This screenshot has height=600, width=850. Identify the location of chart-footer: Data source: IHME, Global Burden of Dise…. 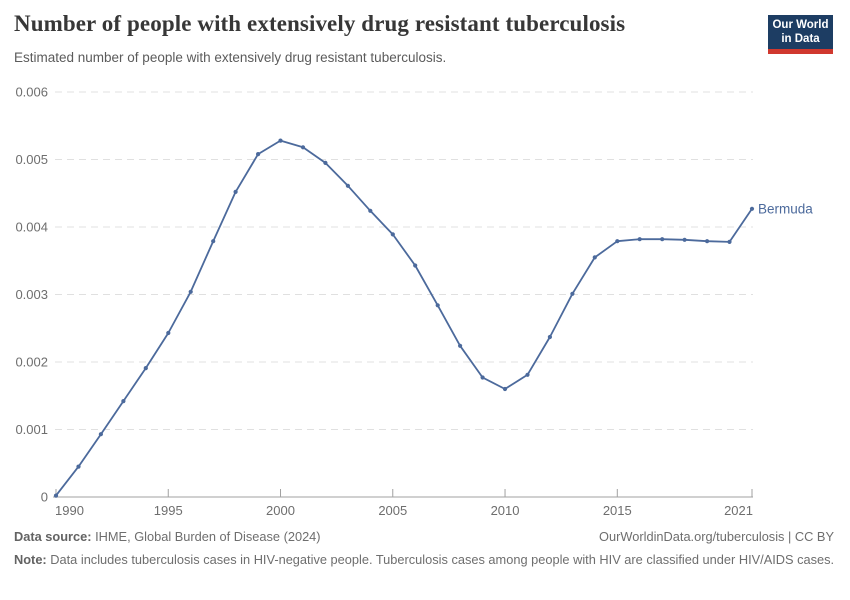
(424, 536).